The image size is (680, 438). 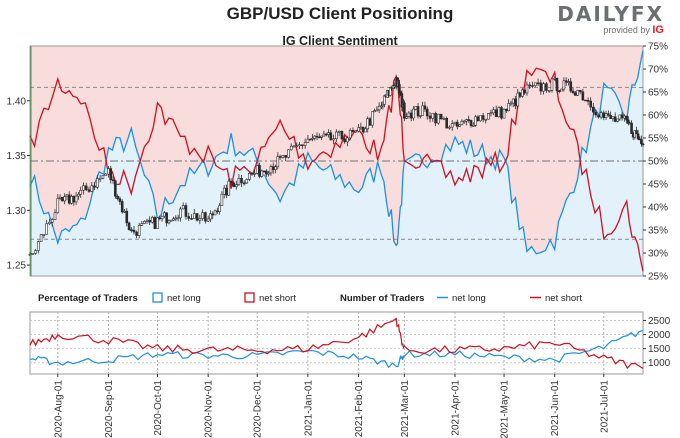 What do you see at coordinates (604, 406) in the screenshot?
I see `x-axis-label: 2021-Jul-01` at bounding box center [604, 406].